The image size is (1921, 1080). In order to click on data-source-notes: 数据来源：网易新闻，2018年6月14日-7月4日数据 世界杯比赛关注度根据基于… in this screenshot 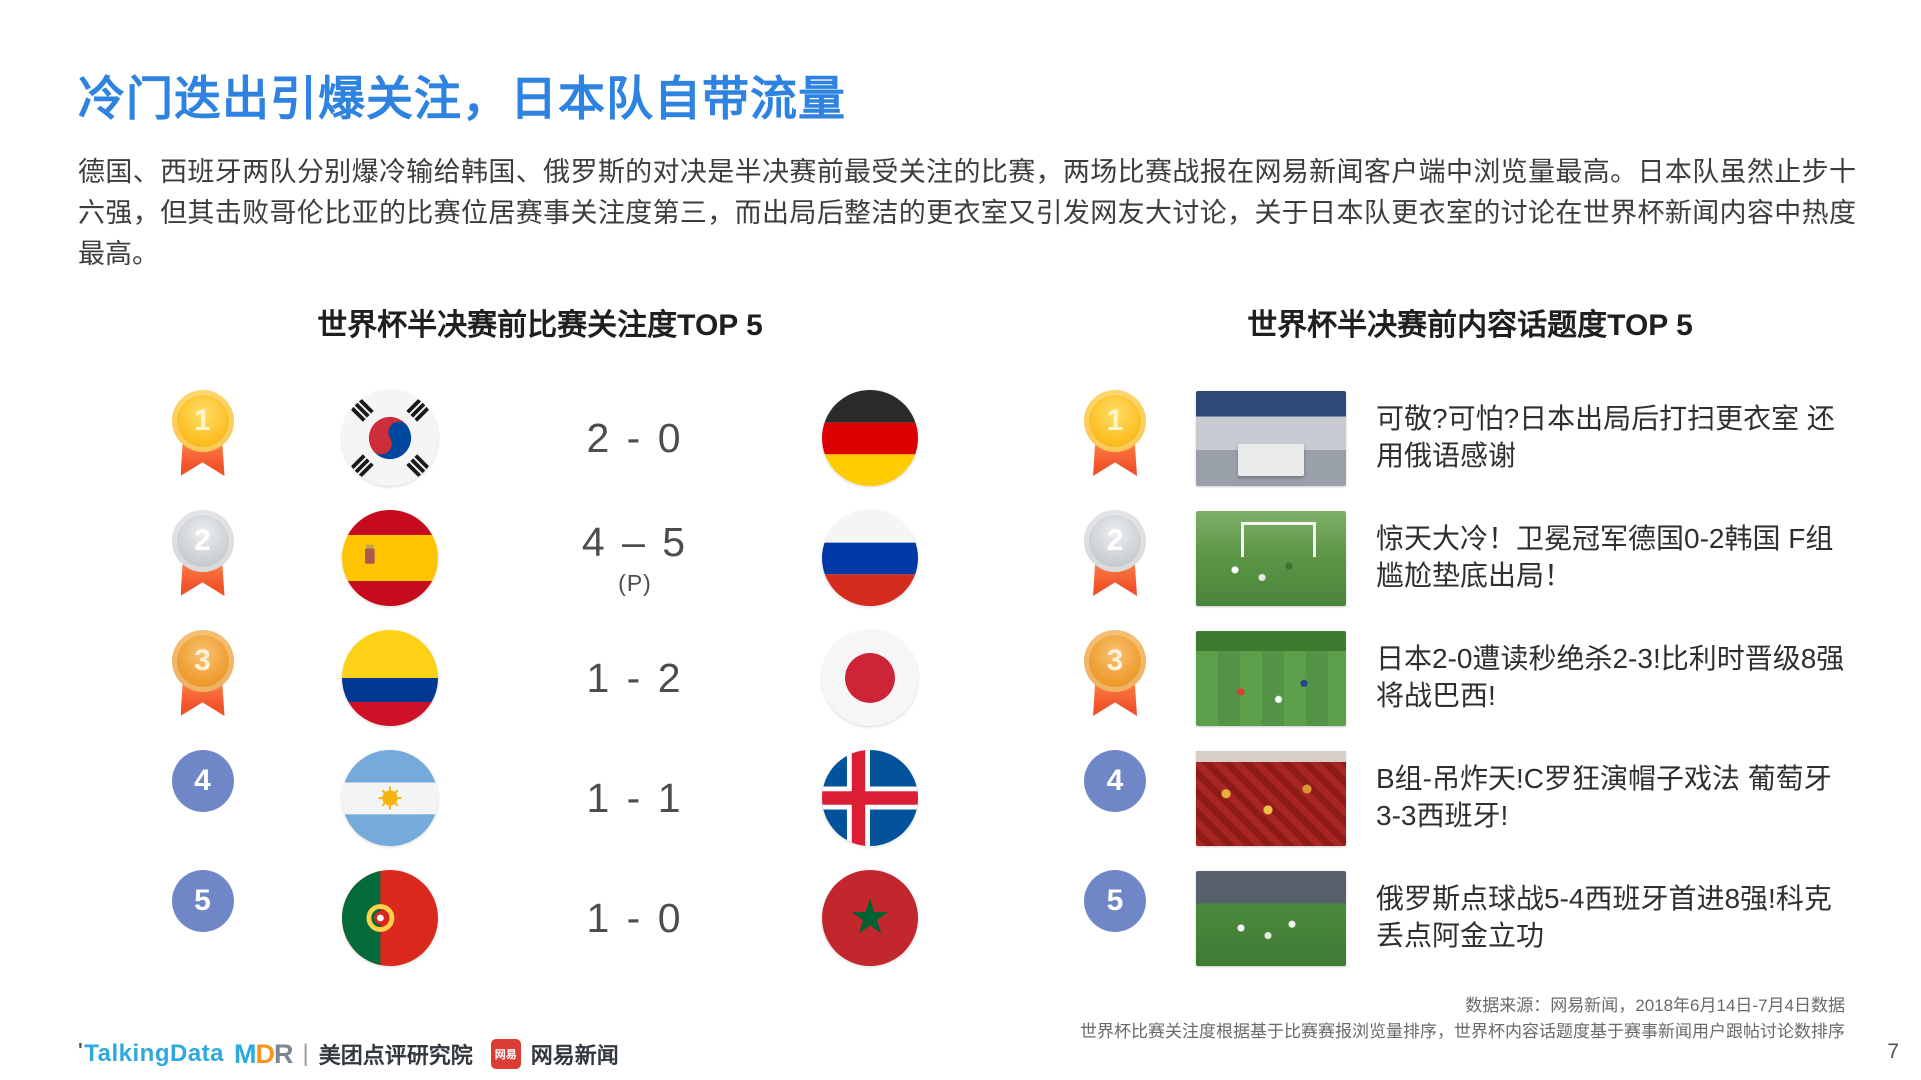, I will do `click(1462, 1018)`.